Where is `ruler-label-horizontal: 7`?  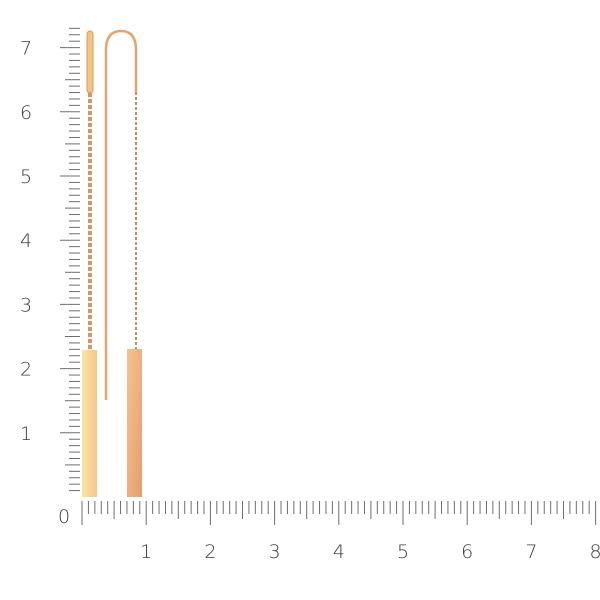 ruler-label-horizontal: 7 is located at coordinates (531, 552).